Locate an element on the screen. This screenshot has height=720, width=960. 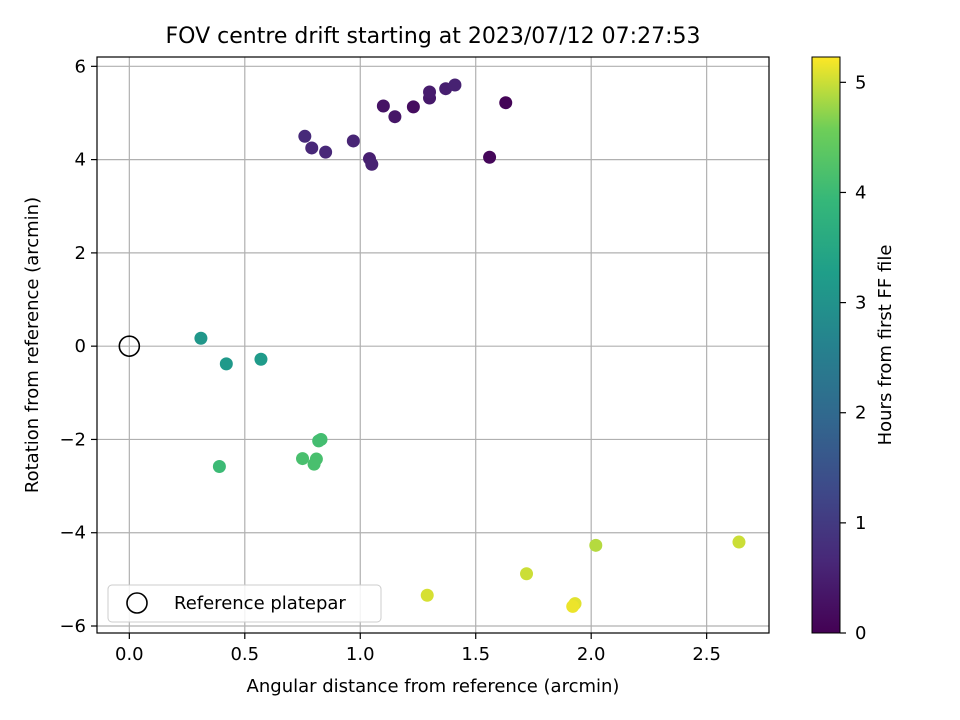
legend: Reference platepar is located at coordinates (244, 603).